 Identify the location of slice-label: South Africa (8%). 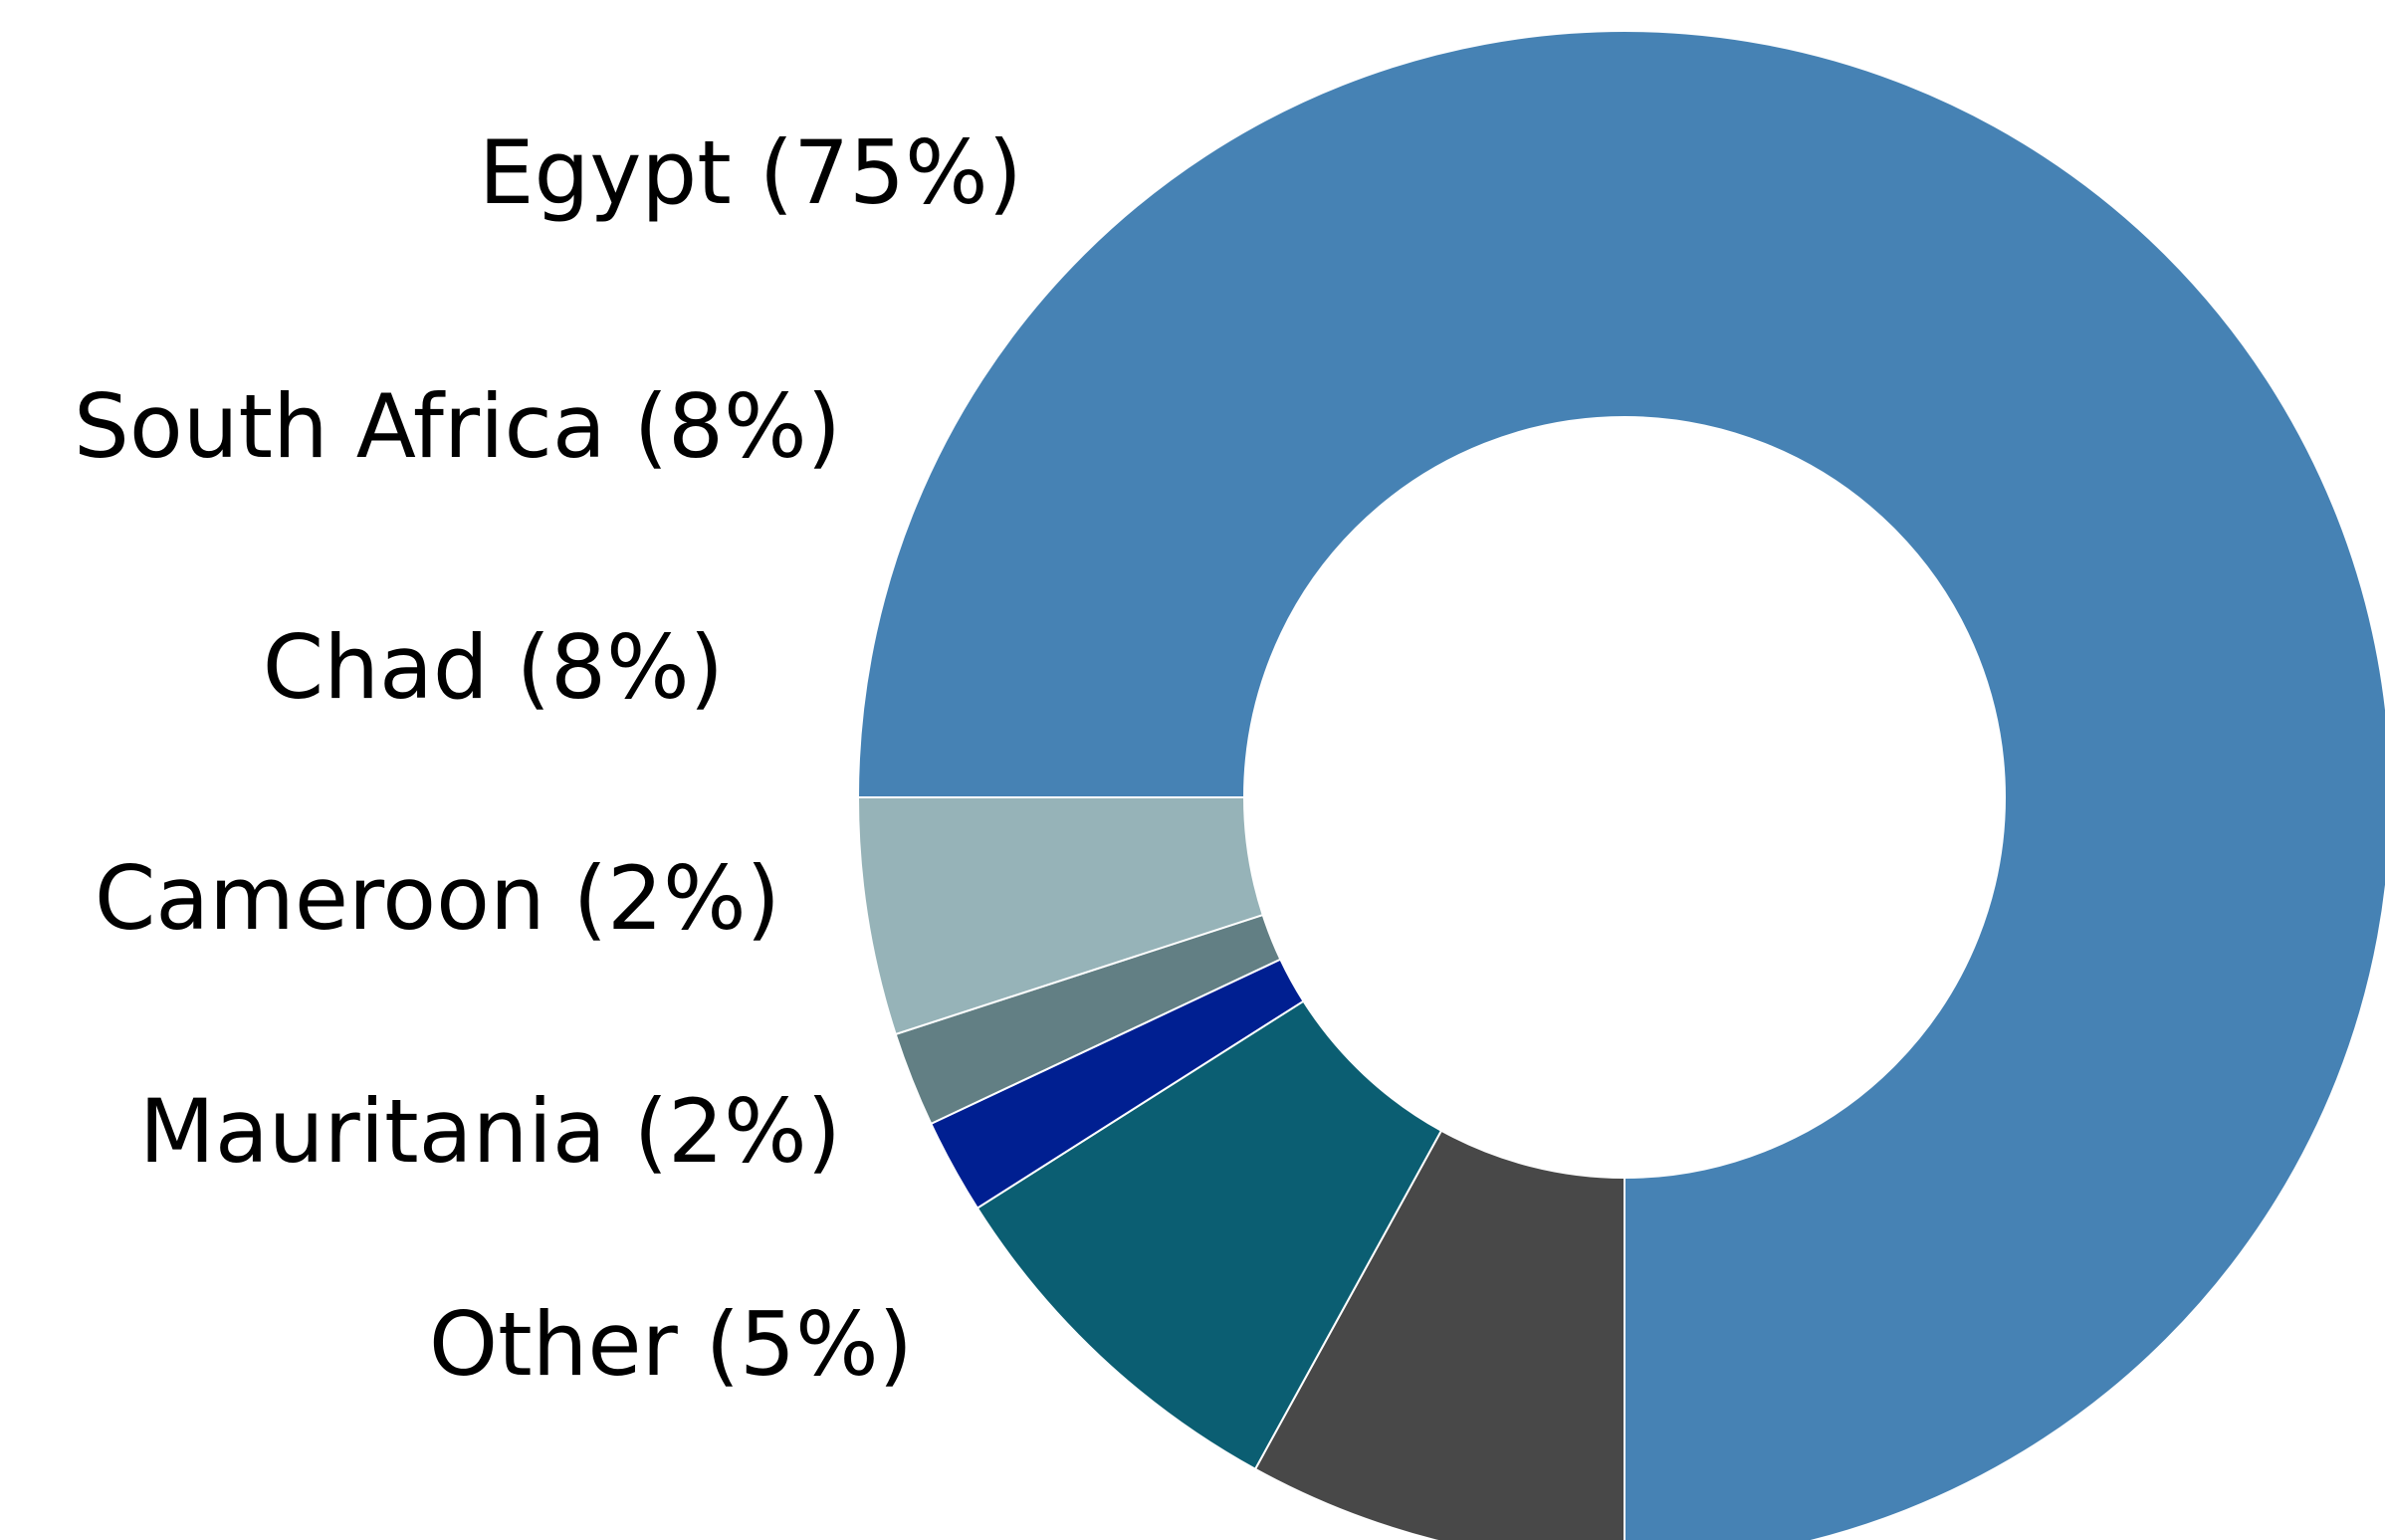
(457, 427).